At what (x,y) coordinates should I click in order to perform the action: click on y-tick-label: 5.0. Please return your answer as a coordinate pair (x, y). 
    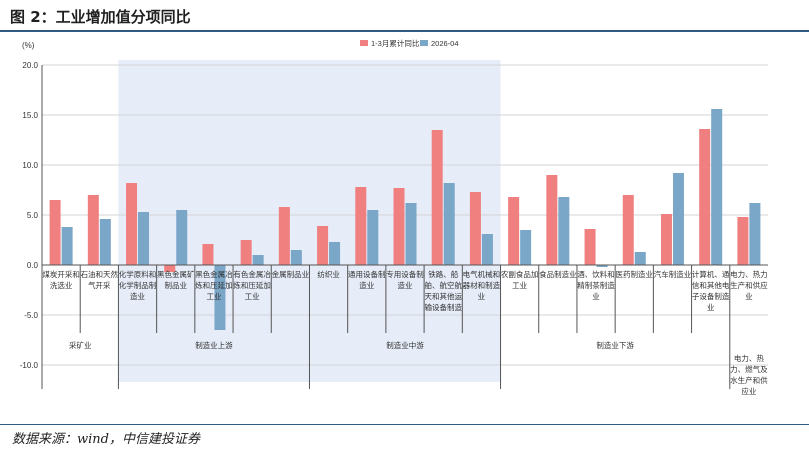
    Looking at the image, I should click on (33, 215).